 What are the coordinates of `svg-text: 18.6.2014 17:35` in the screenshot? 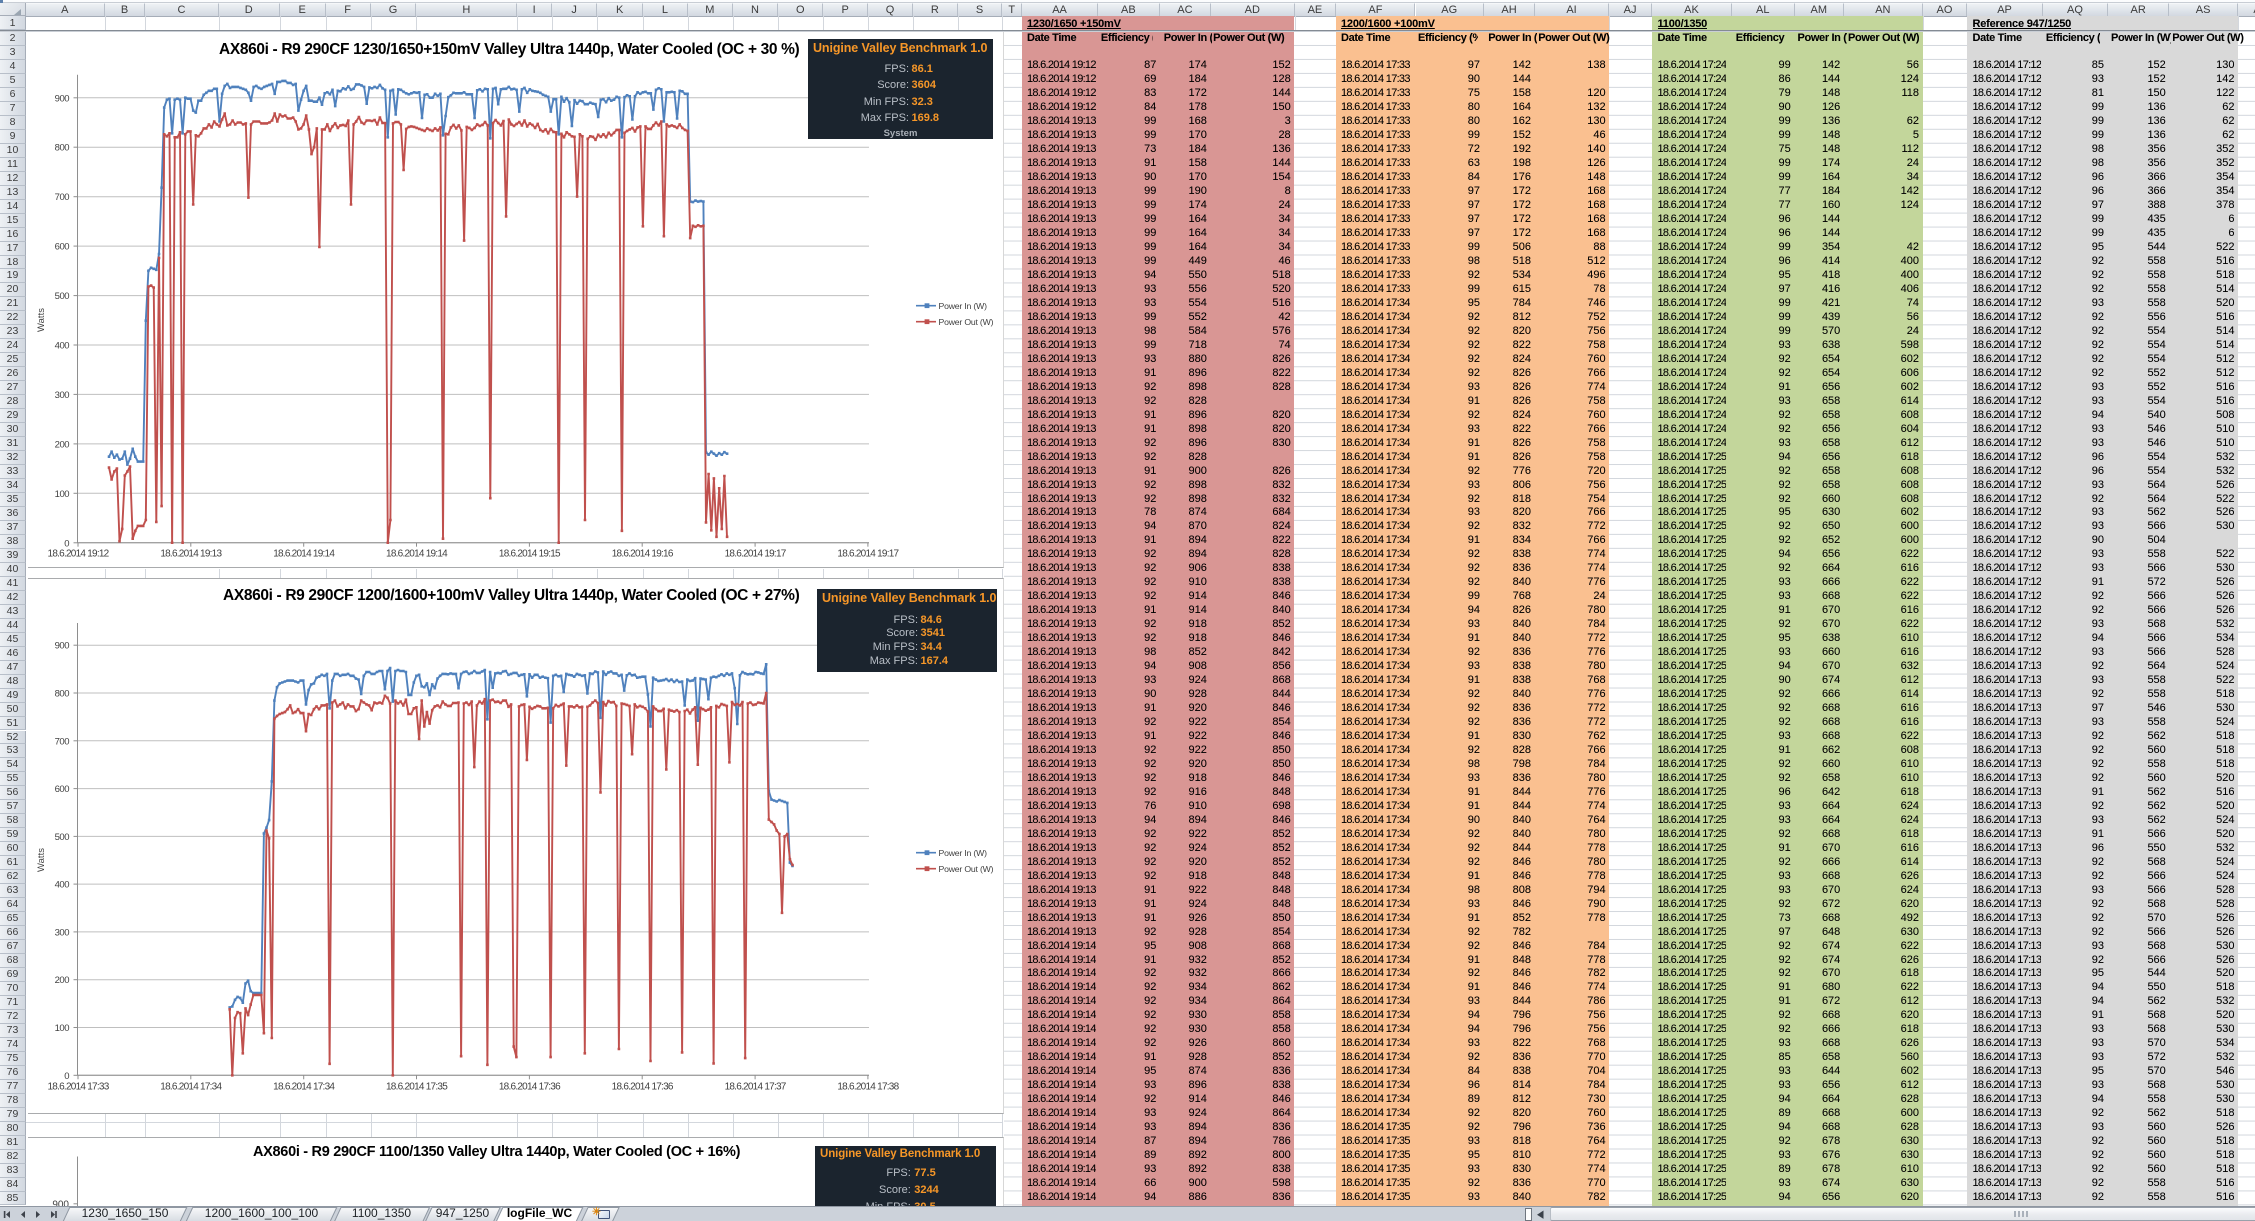 It's located at (417, 1086).